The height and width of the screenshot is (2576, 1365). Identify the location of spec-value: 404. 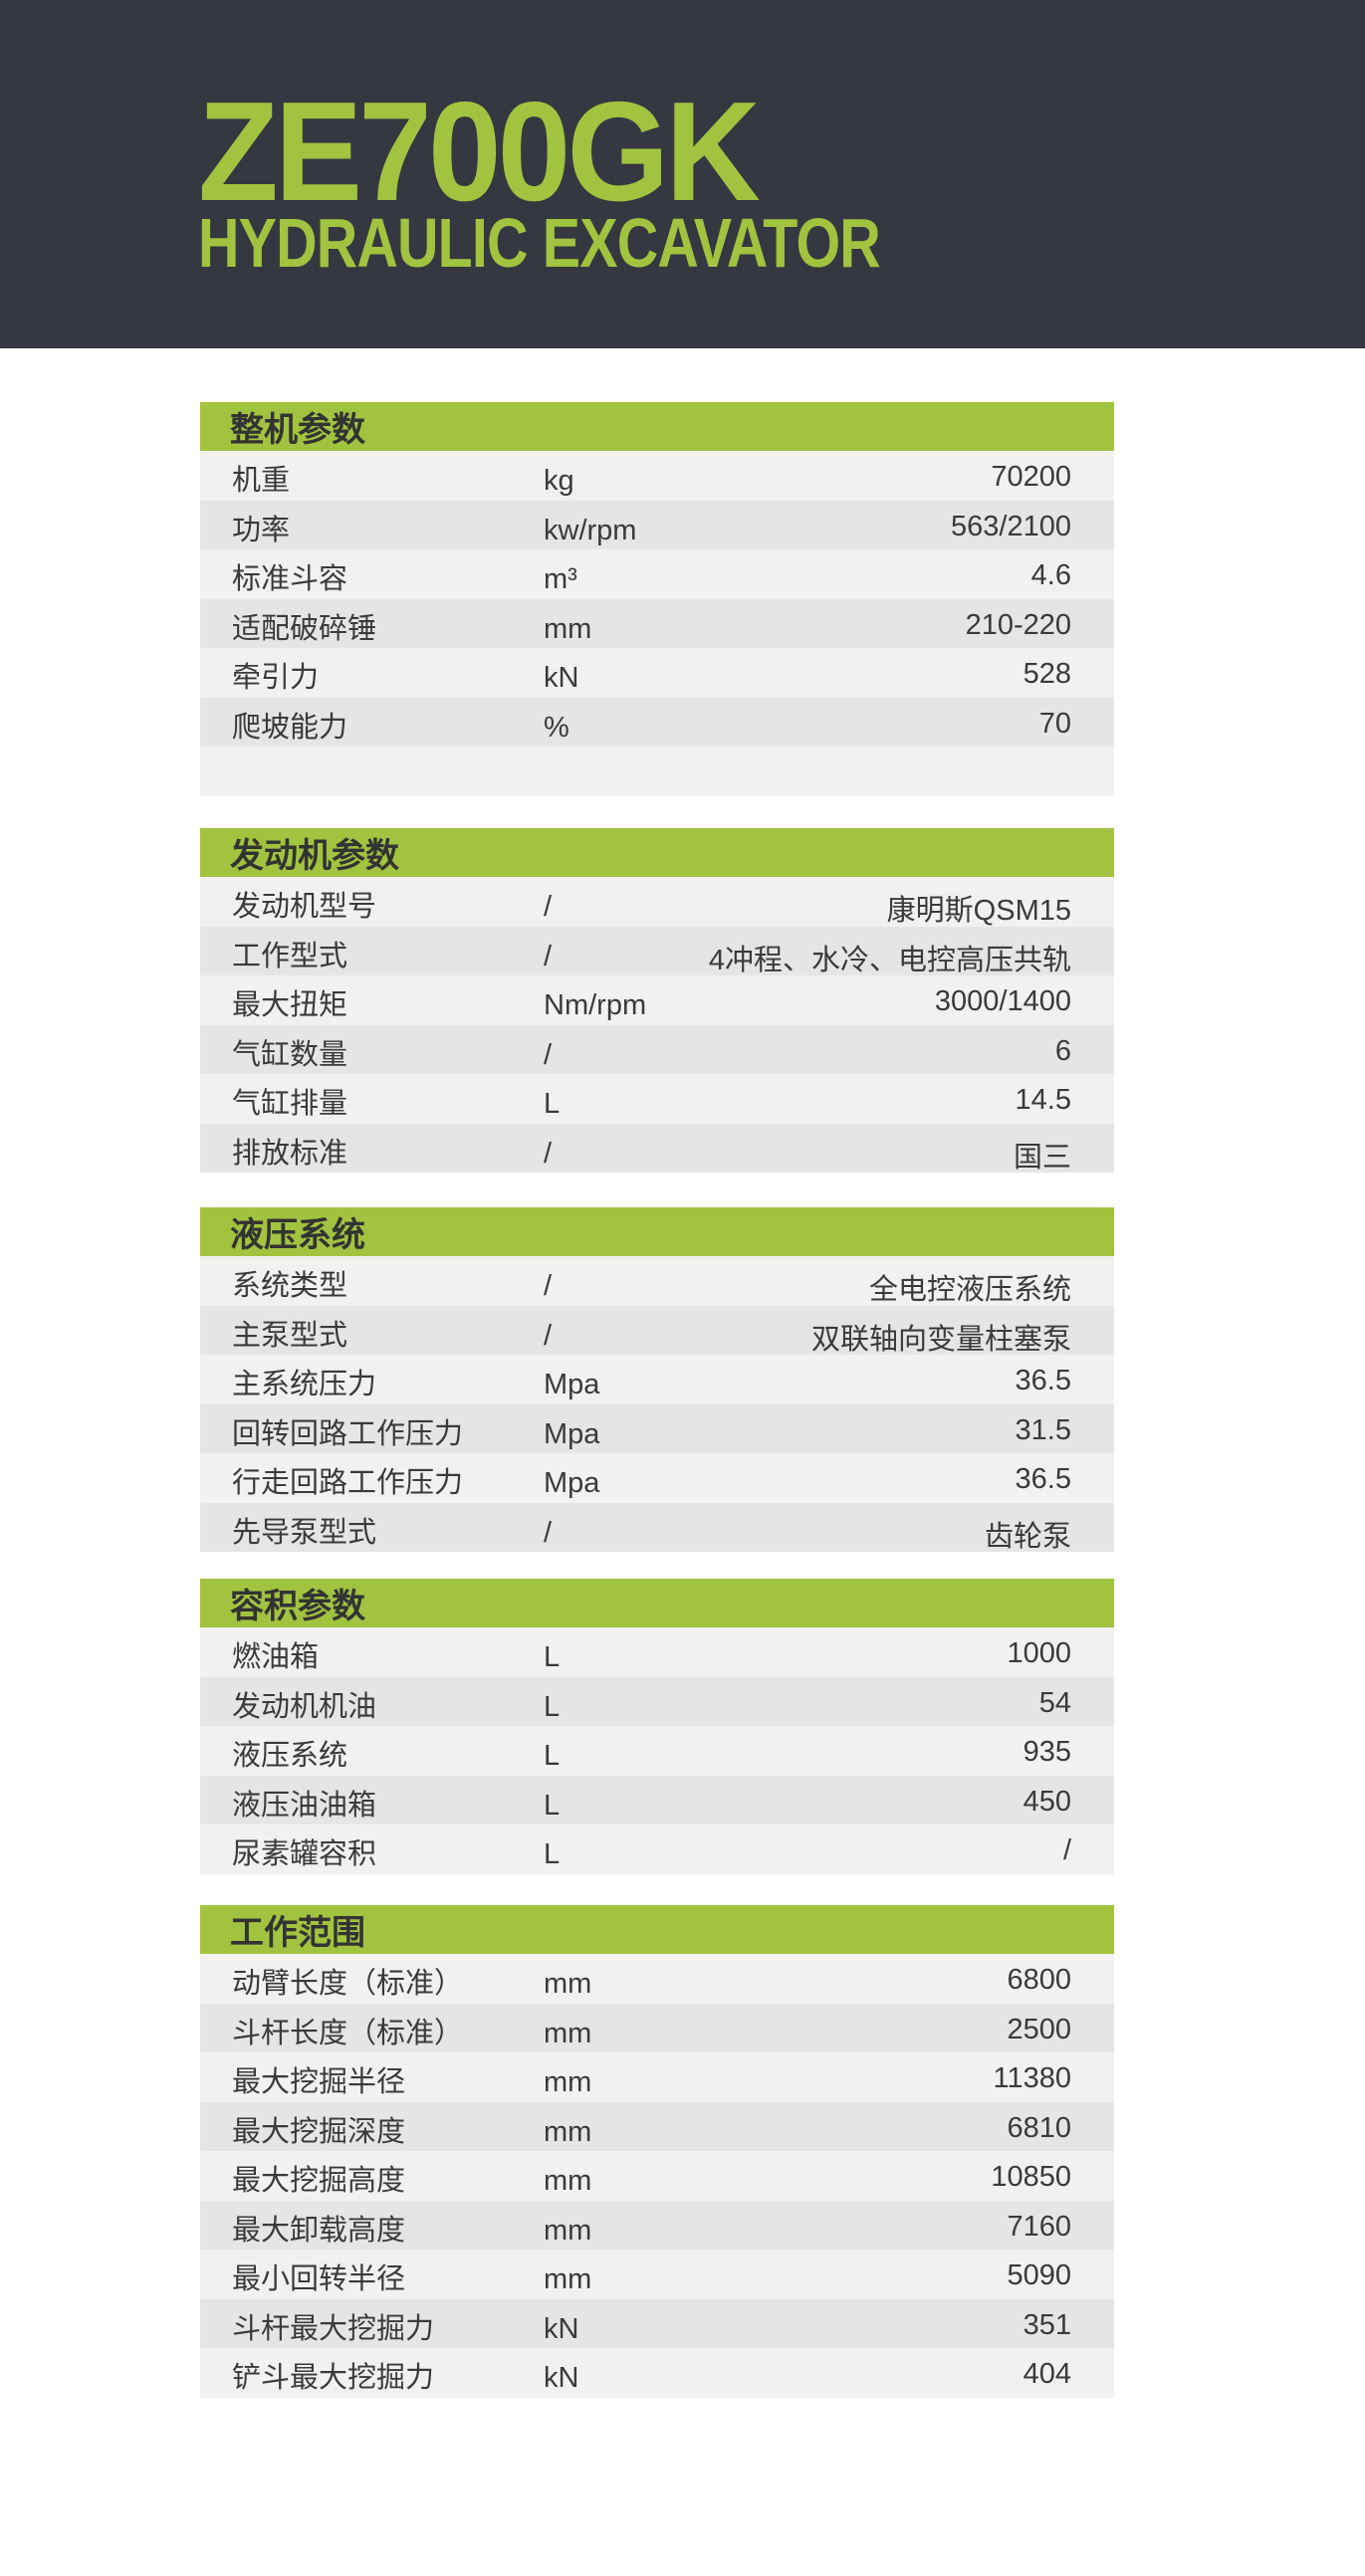
(1047, 2374).